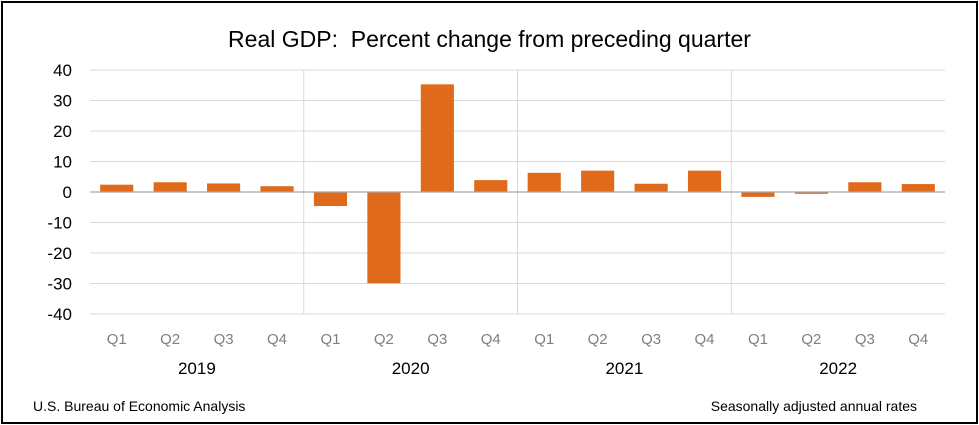 The height and width of the screenshot is (425, 979). I want to click on source-note: U.S. Bureau of Economic Analysis, so click(139, 406).